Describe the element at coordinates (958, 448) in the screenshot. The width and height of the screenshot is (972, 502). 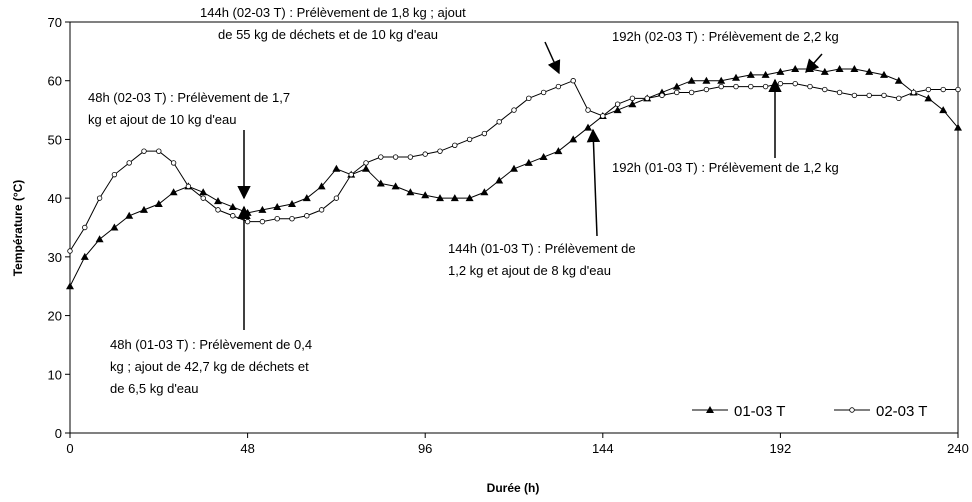
I see `x-tick-label: 240` at that location.